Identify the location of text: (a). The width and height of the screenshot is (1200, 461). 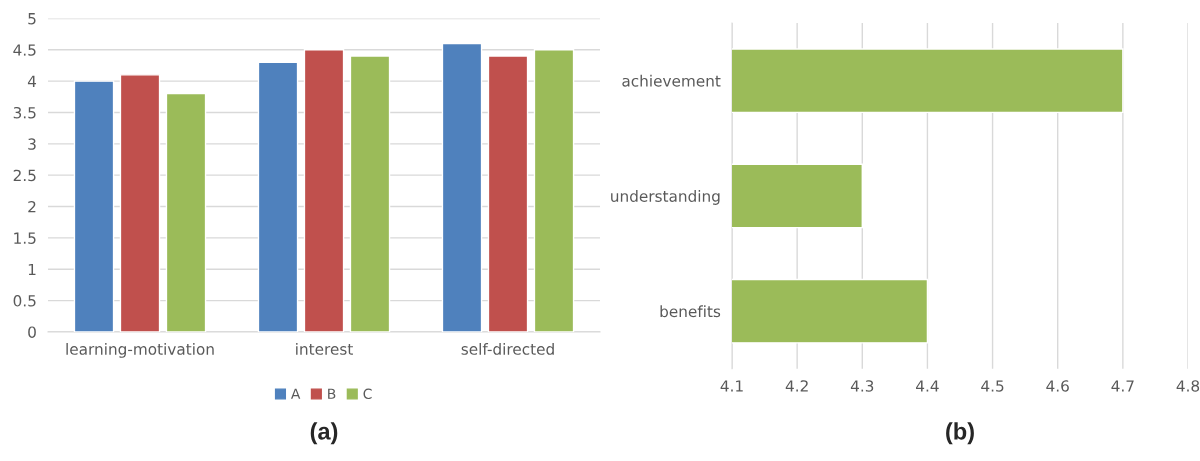
(324, 433).